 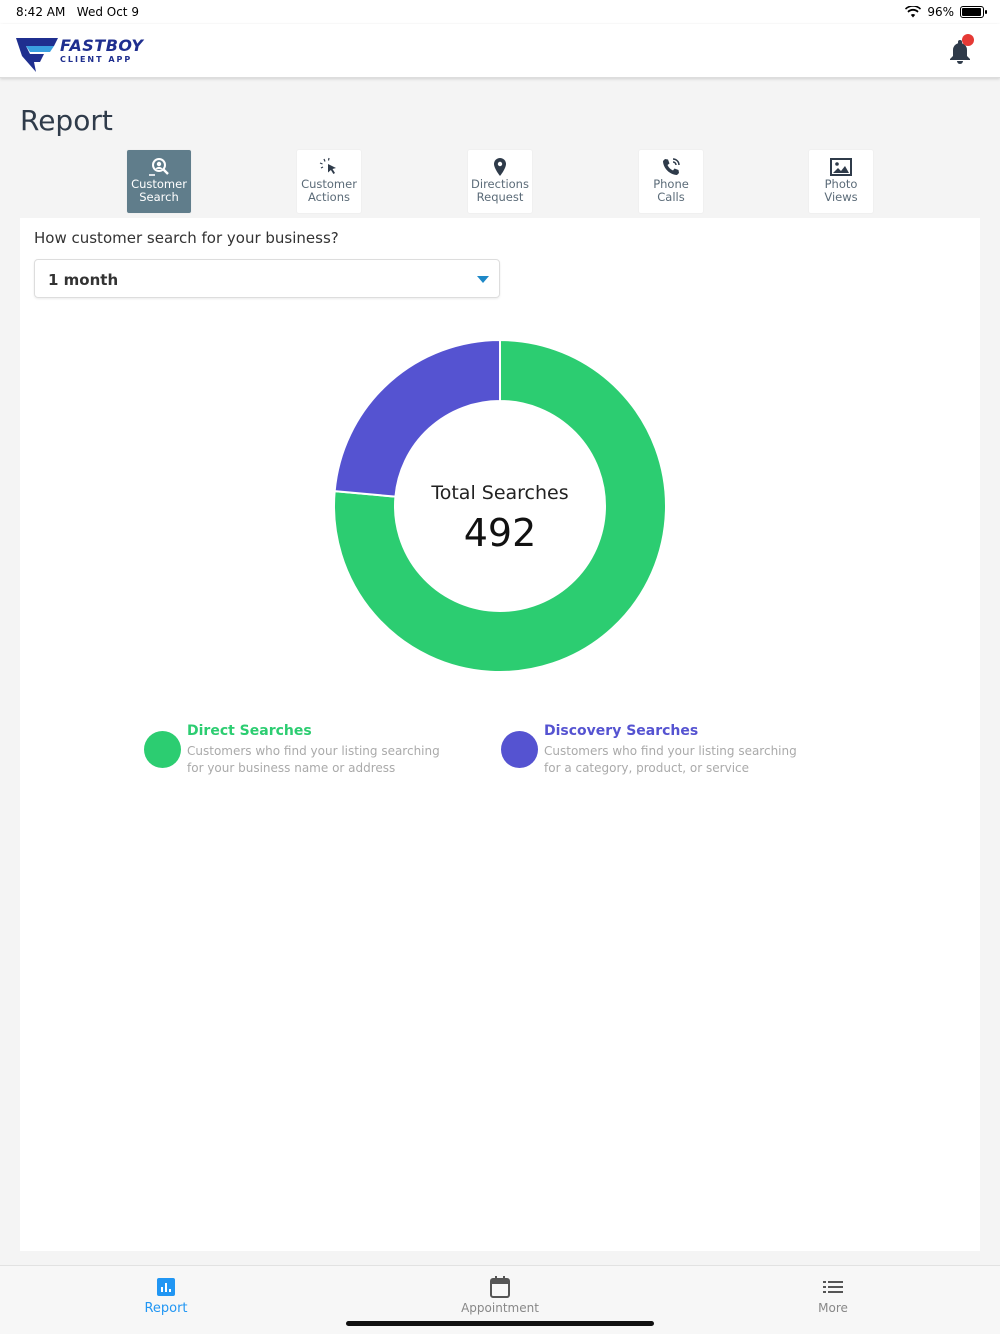 I want to click on tab-label-line2: Actions, so click(x=328, y=197).